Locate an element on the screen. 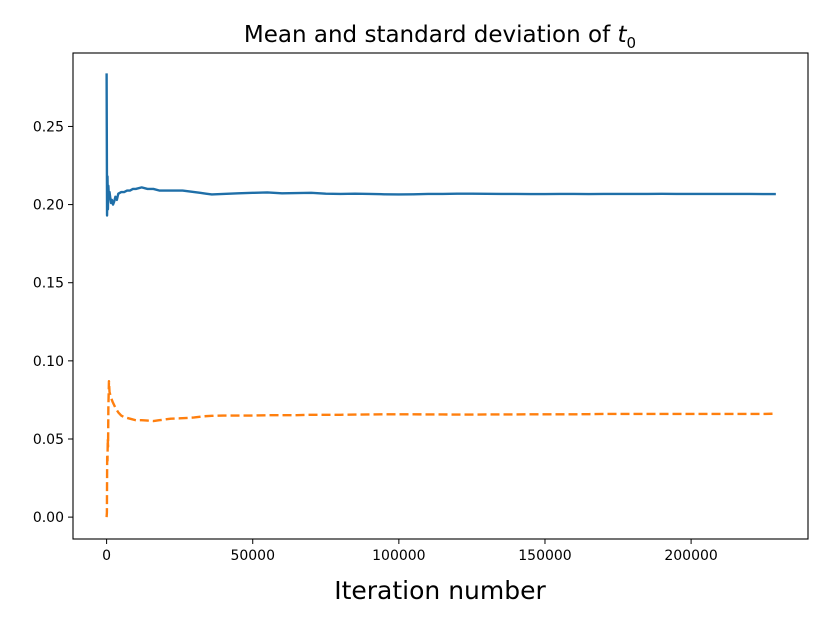 This screenshot has width=830, height=623. chart-title: Mean and standard deviation of t0 is located at coordinates (440, 37).